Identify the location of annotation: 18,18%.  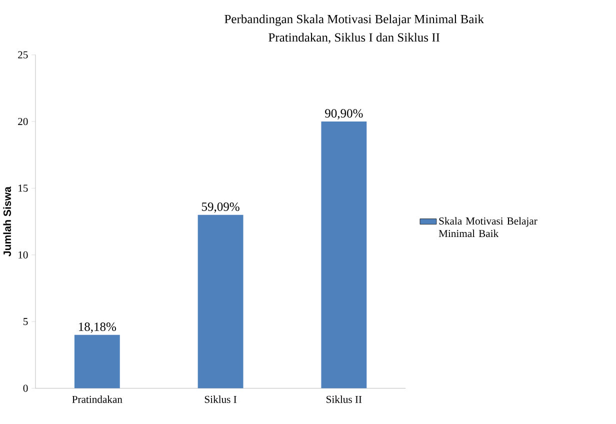
(97, 327).